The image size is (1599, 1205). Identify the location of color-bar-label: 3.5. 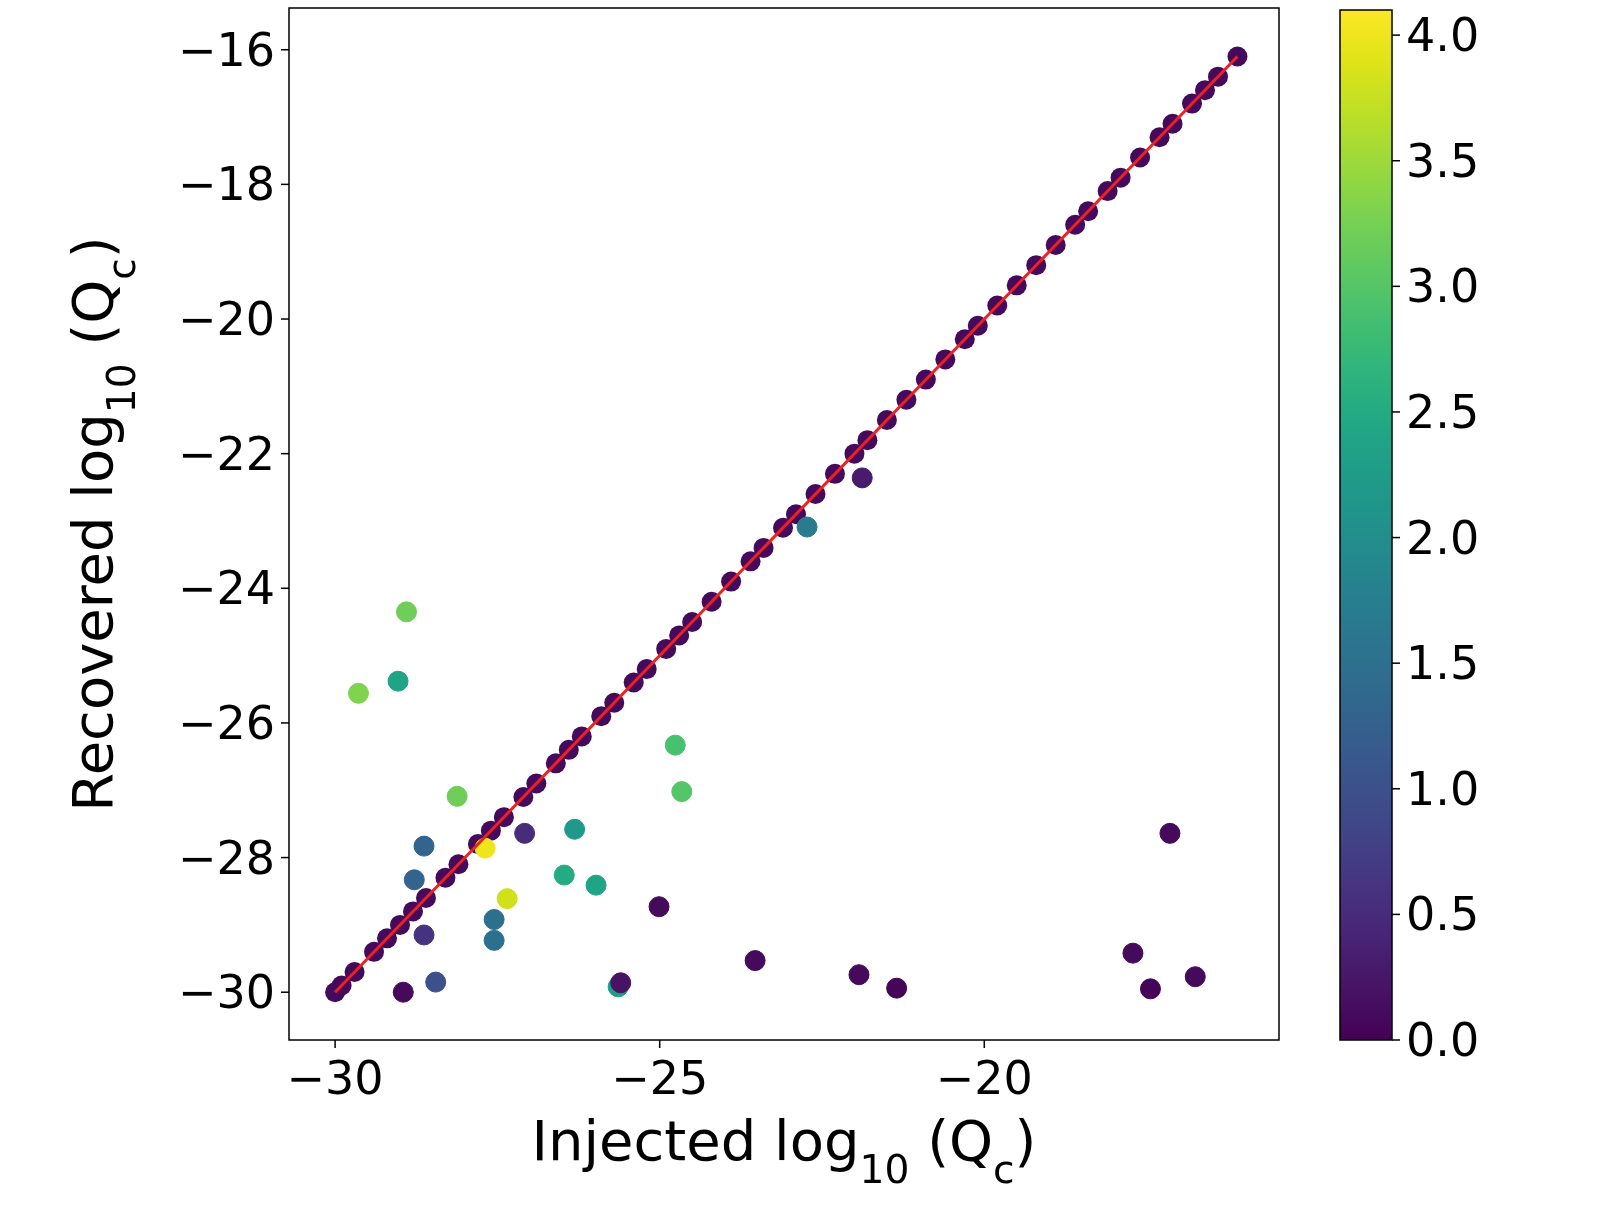
(1443, 160).